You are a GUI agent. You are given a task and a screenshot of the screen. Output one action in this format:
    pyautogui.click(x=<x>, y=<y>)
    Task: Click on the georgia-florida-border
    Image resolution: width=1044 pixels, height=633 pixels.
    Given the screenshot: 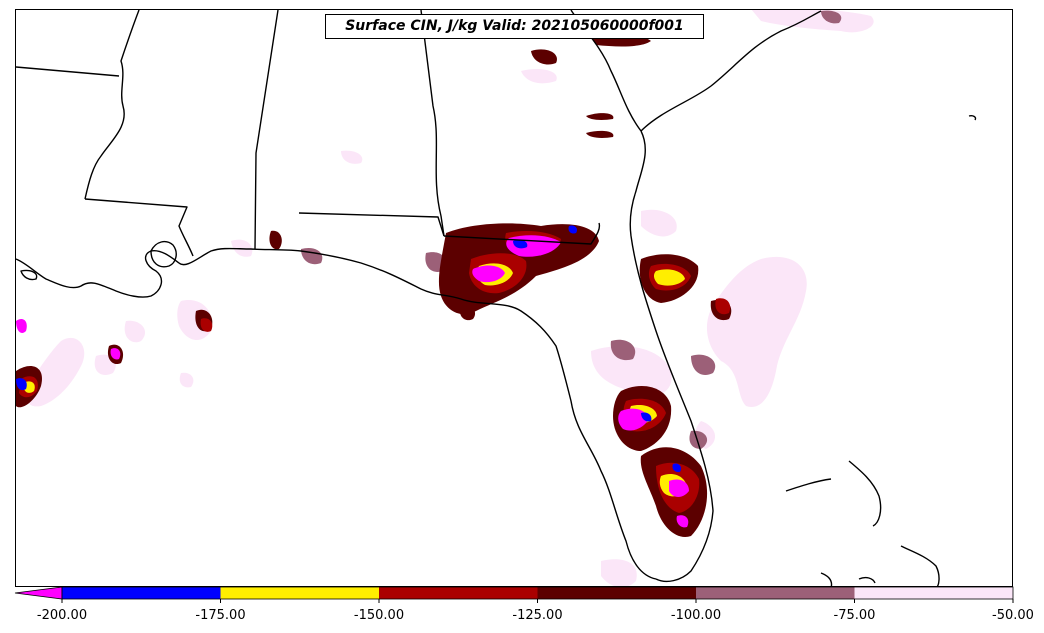 What is the action you would take?
    pyautogui.click(x=522, y=233)
    